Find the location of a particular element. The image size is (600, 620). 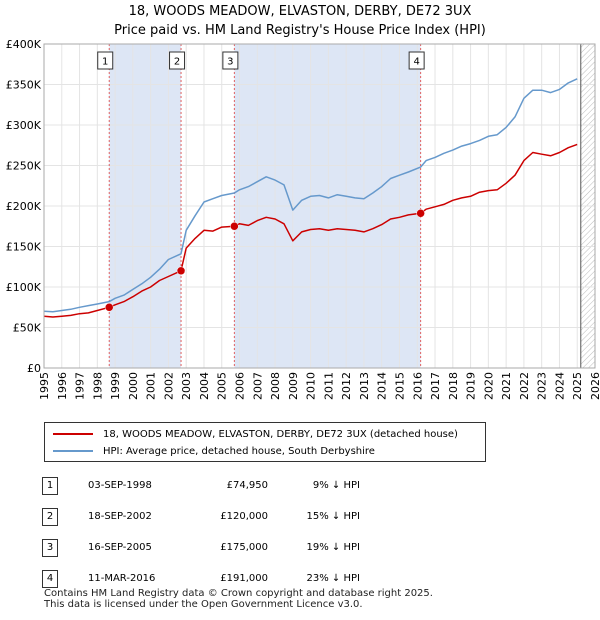

y-tick-label: £50K is located at coordinates (27, 328).